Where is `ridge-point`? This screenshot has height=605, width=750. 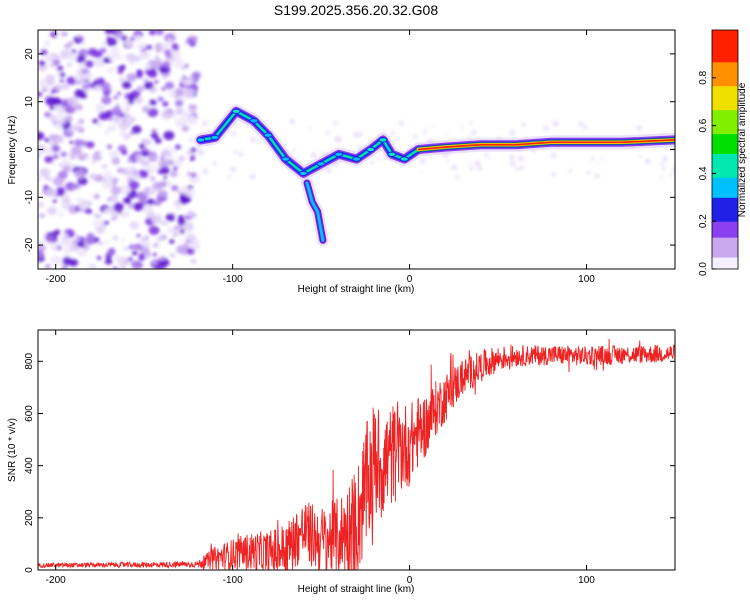
ridge-point is located at coordinates (268, 135).